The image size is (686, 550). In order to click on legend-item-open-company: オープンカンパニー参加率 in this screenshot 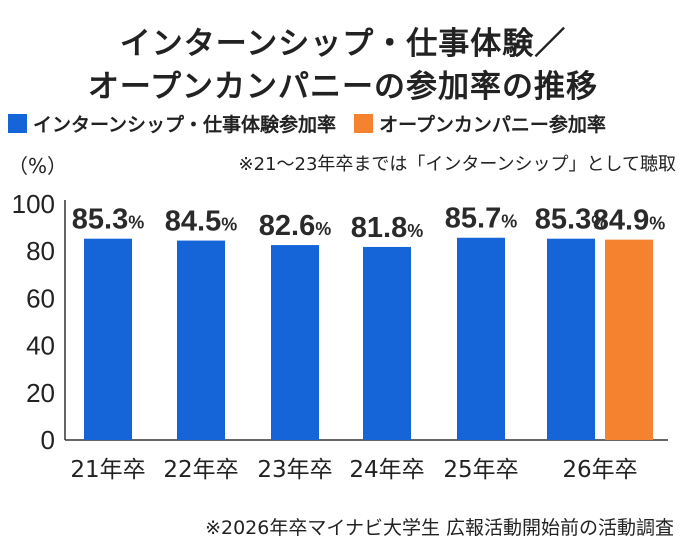, I will do `click(480, 123)`.